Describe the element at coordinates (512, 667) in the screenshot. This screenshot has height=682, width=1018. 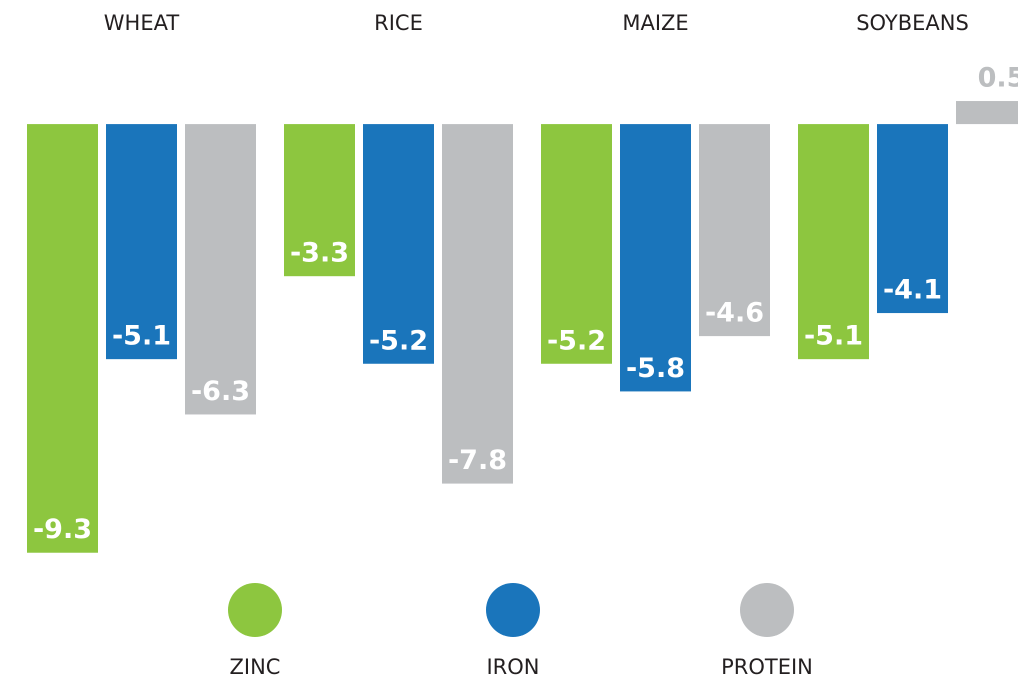
I see `legend-label: IRON` at that location.